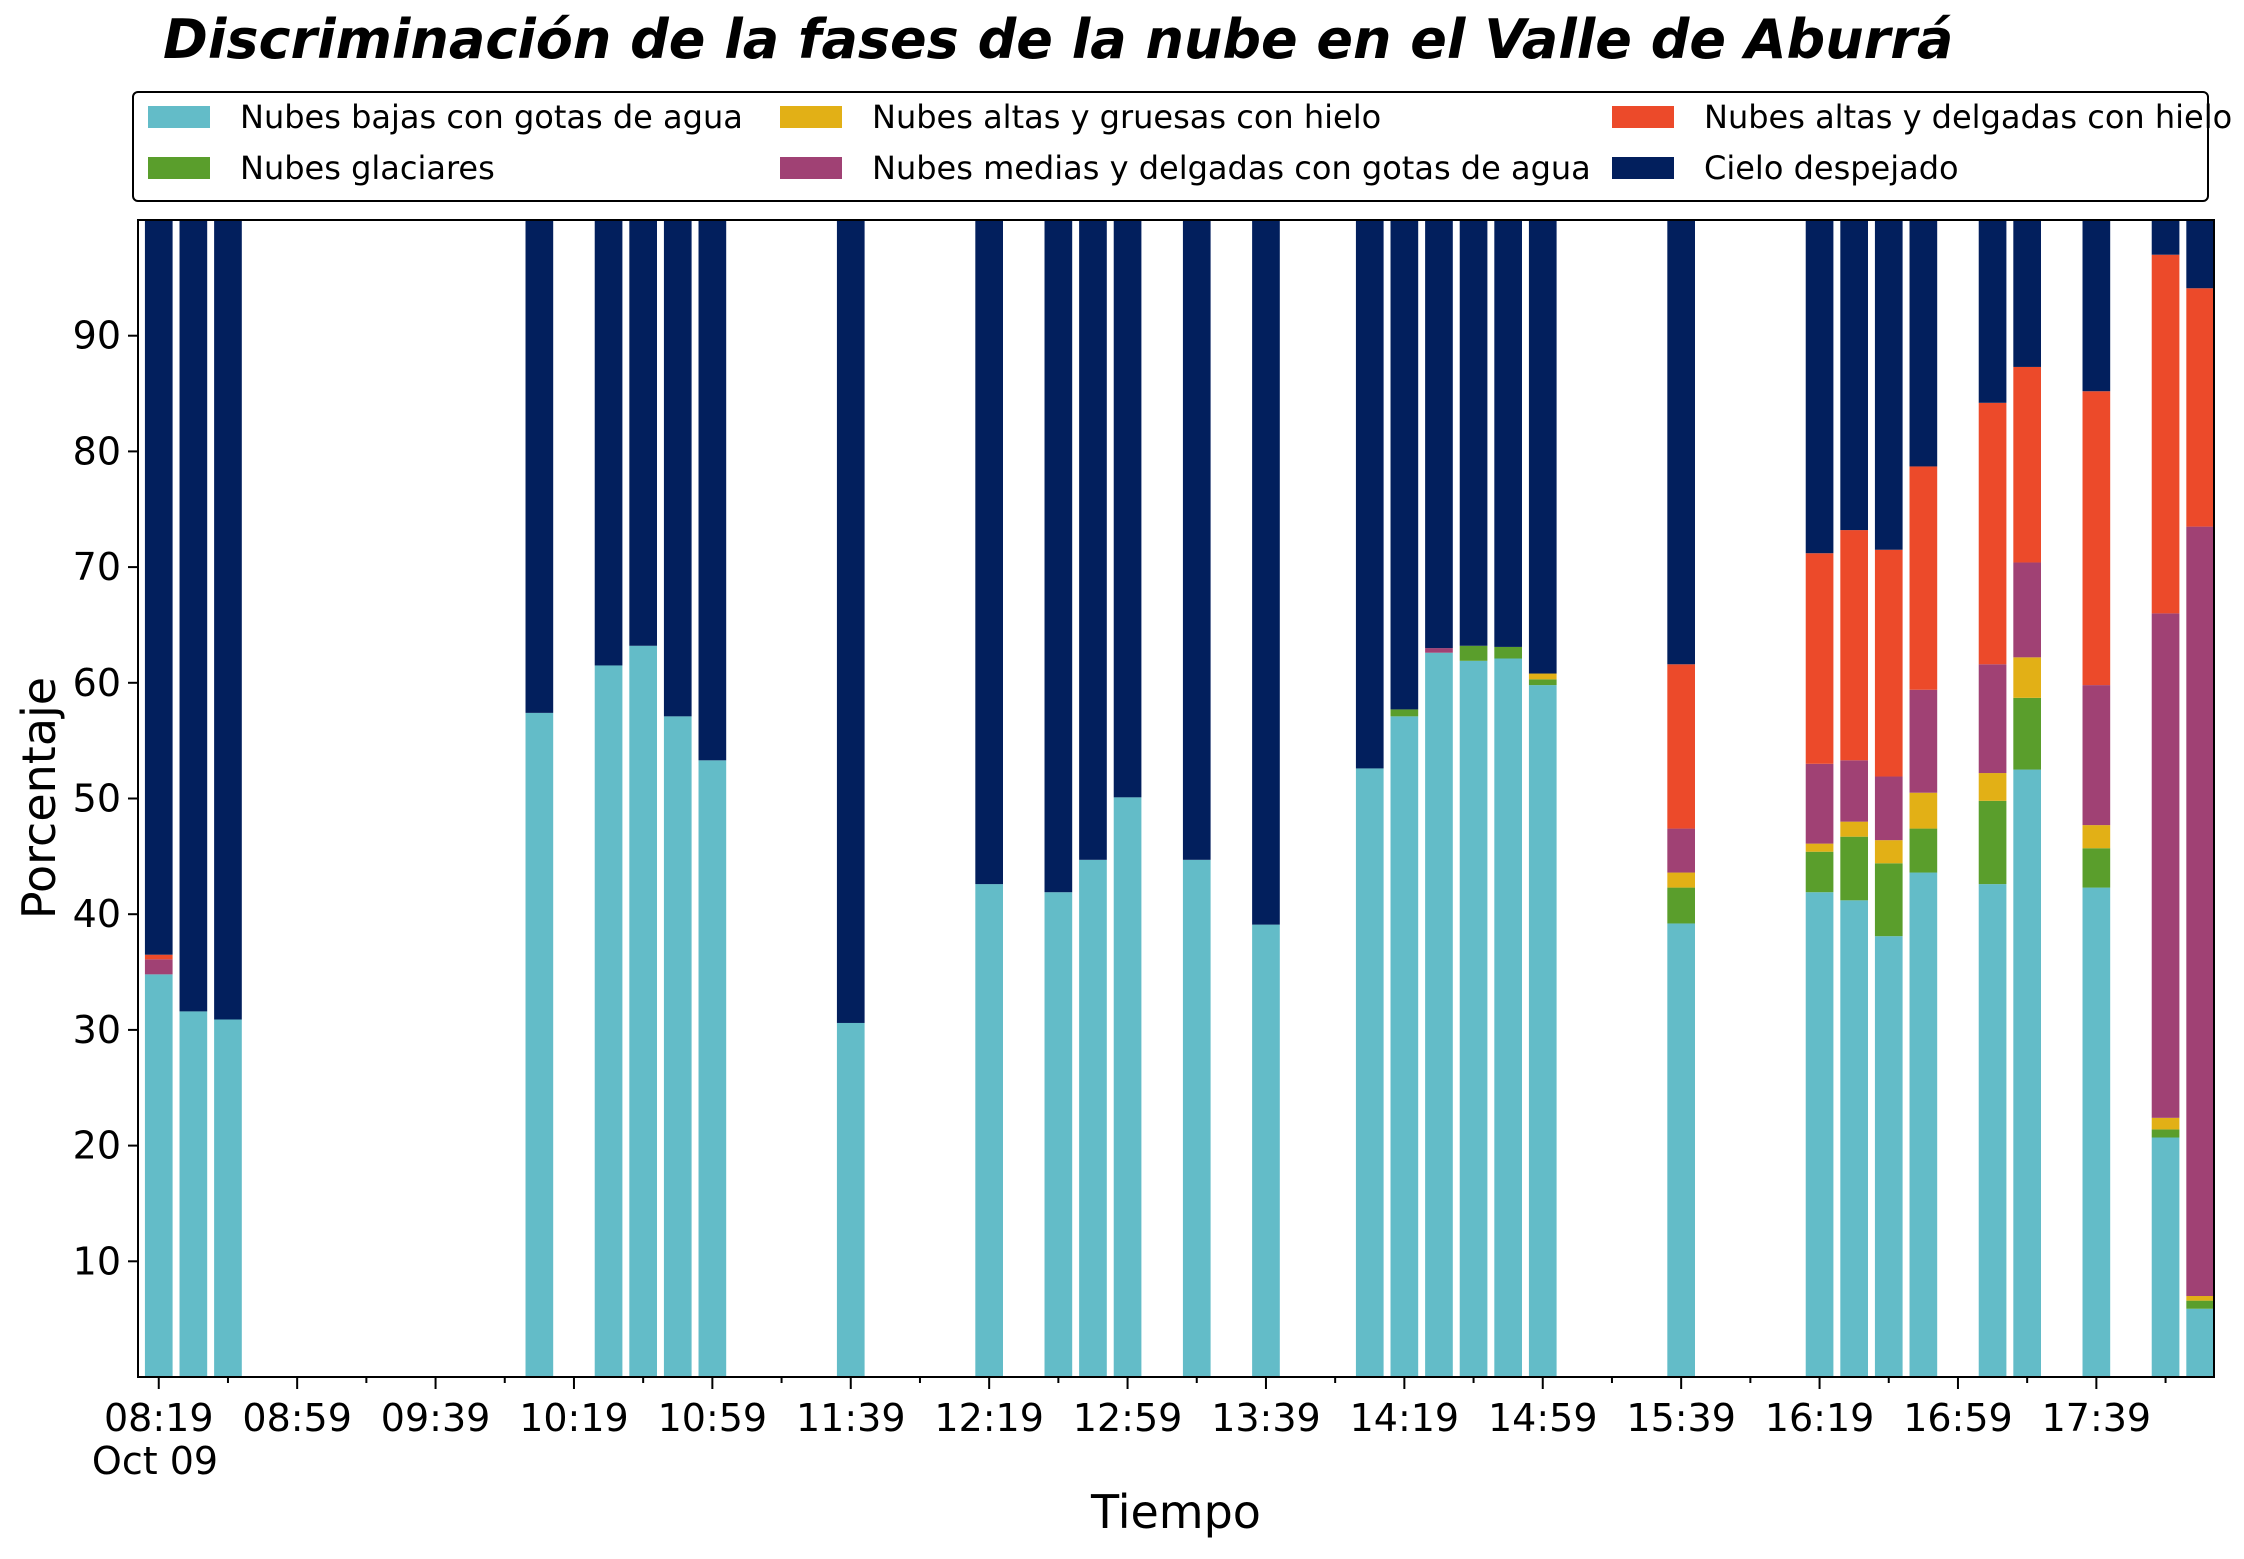 The image size is (2244, 1559). Describe the element at coordinates (1643, 117) in the screenshot. I see `legend-swatch-nubes-altas-y-delgadas-con-hielo` at that location.